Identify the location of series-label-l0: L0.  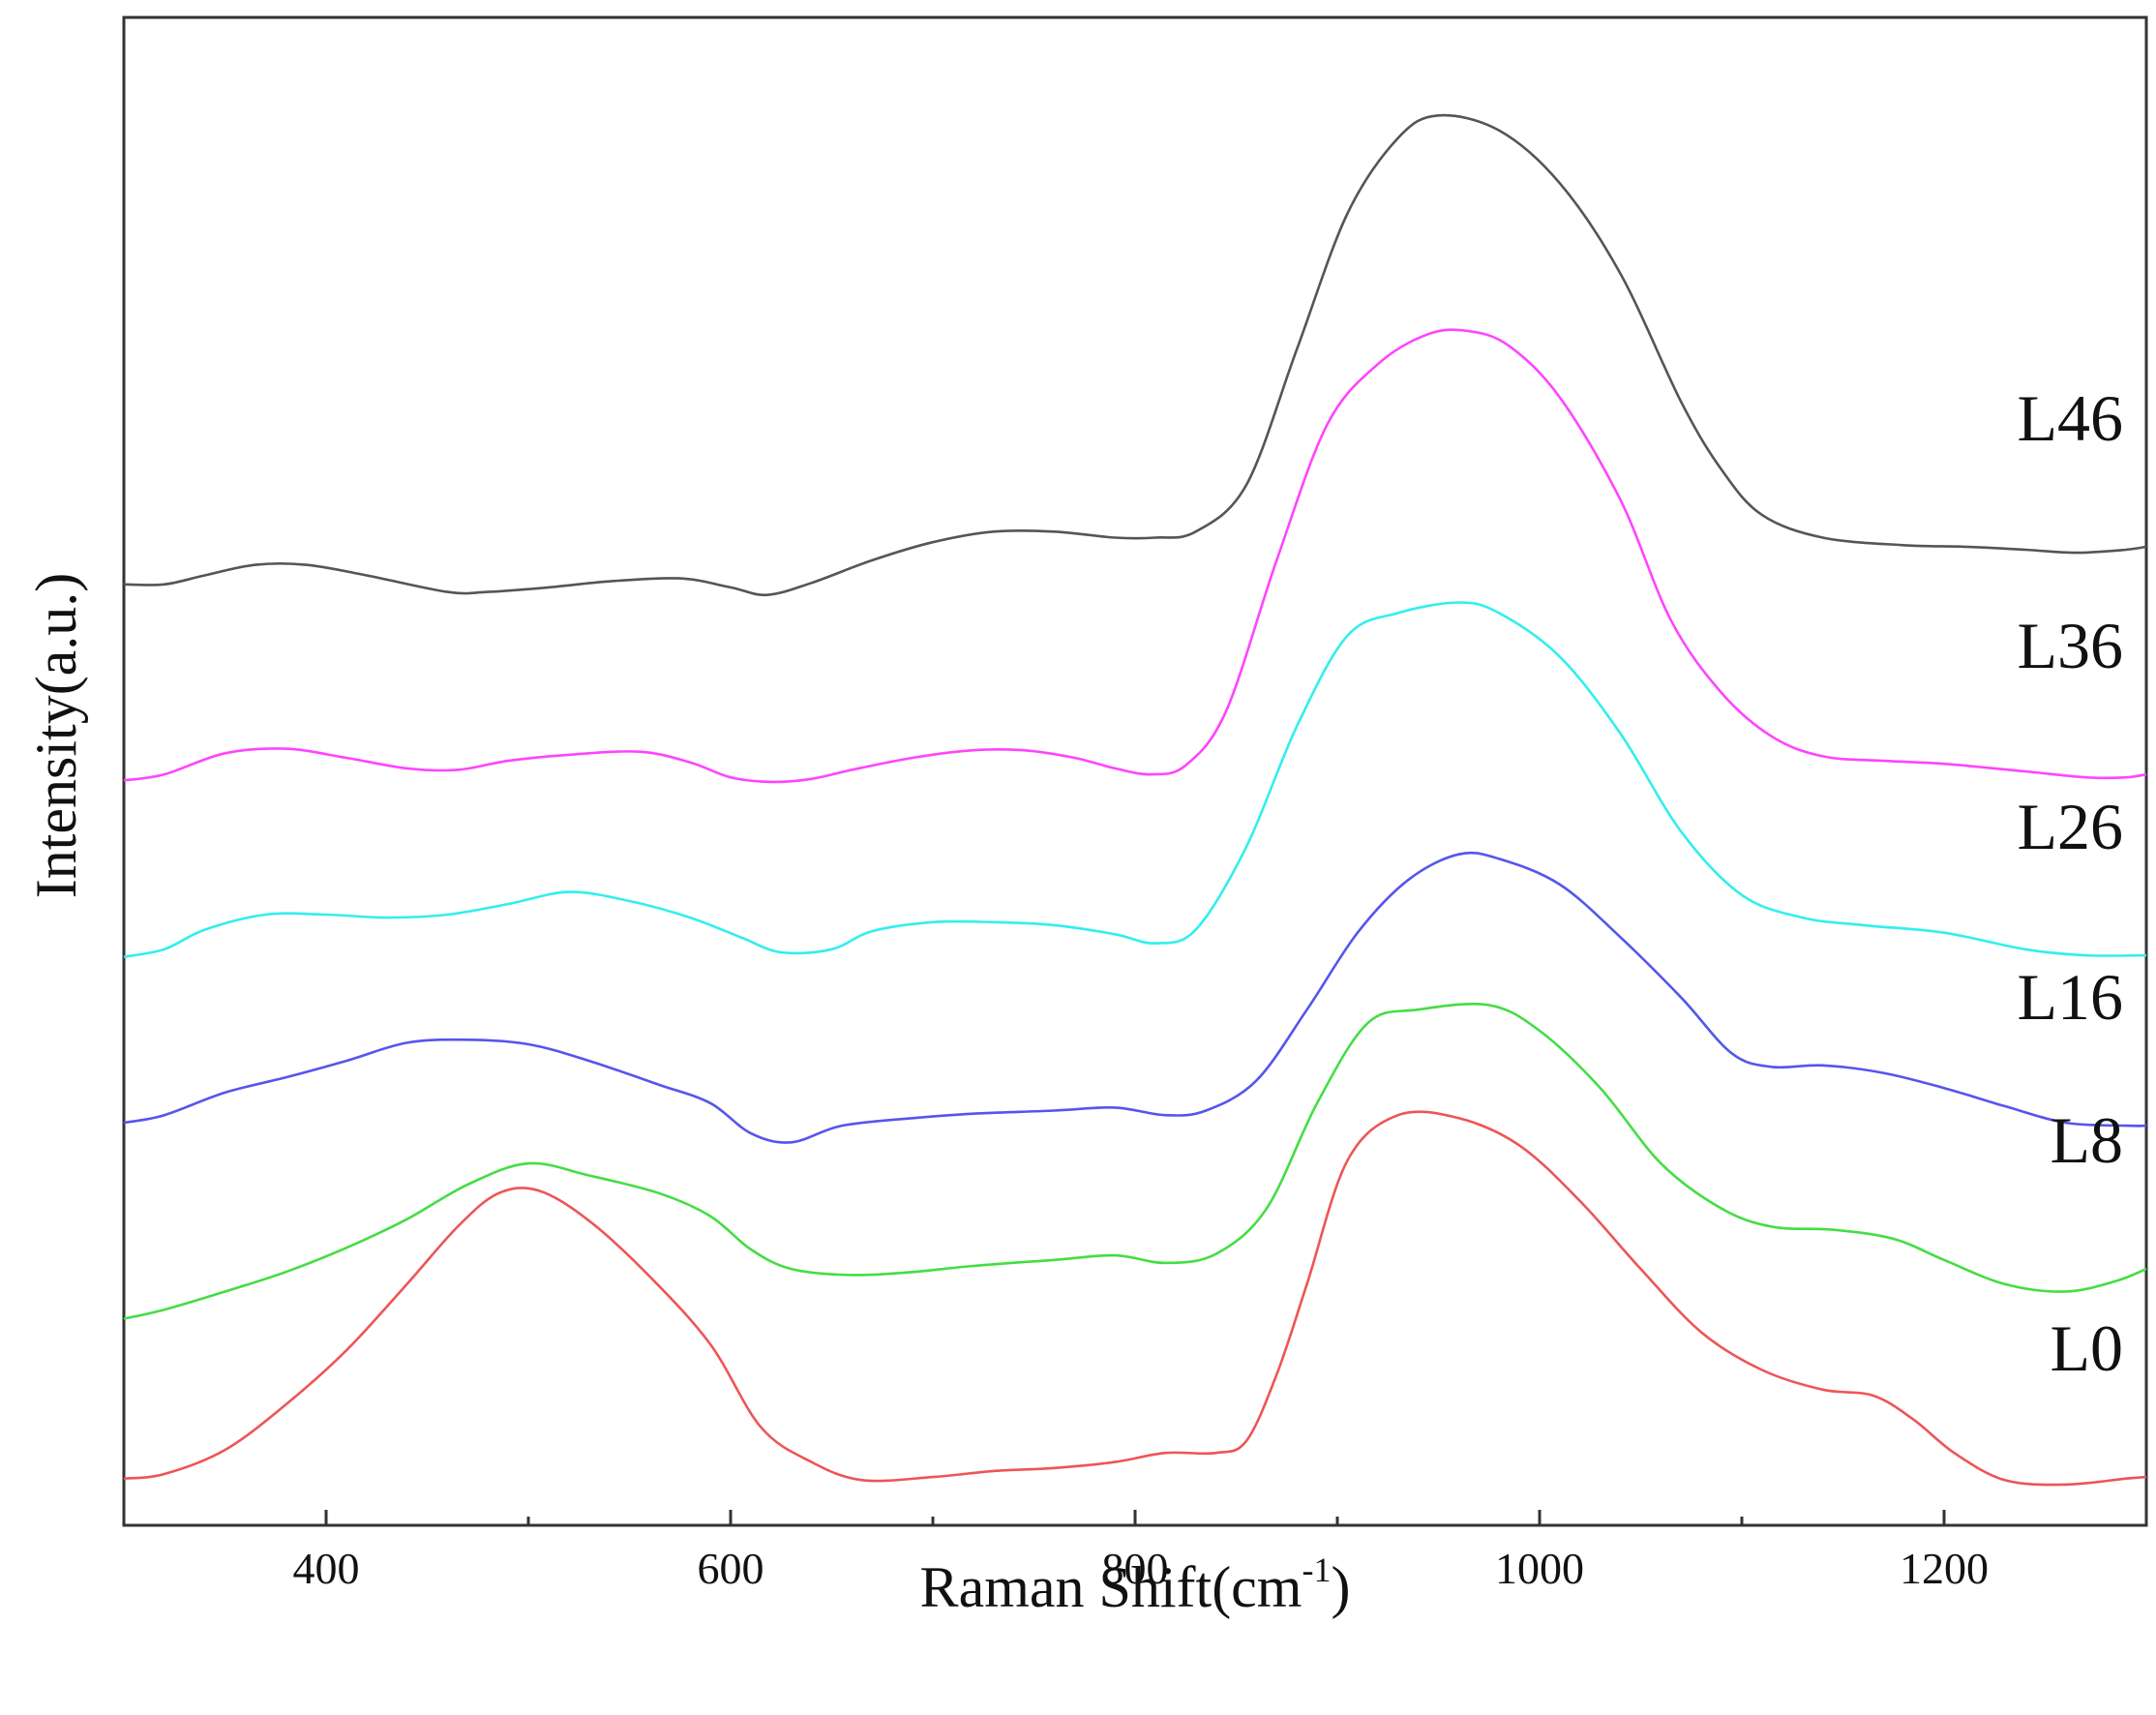
(2086, 1348).